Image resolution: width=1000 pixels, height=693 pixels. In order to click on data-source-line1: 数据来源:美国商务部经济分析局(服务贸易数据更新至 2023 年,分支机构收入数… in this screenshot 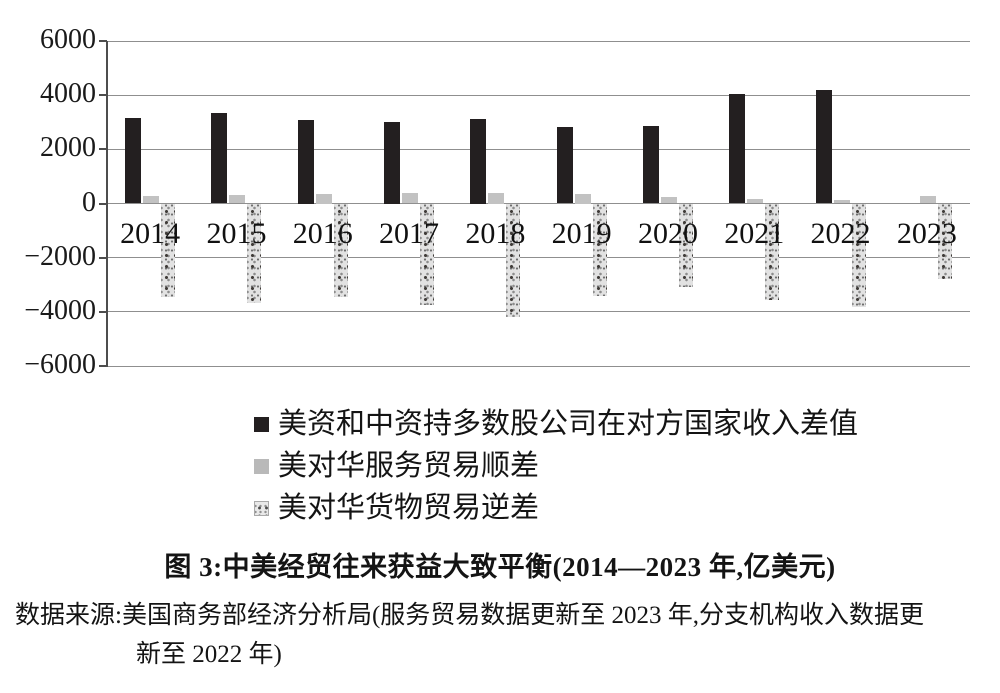, I will do `click(470, 615)`.